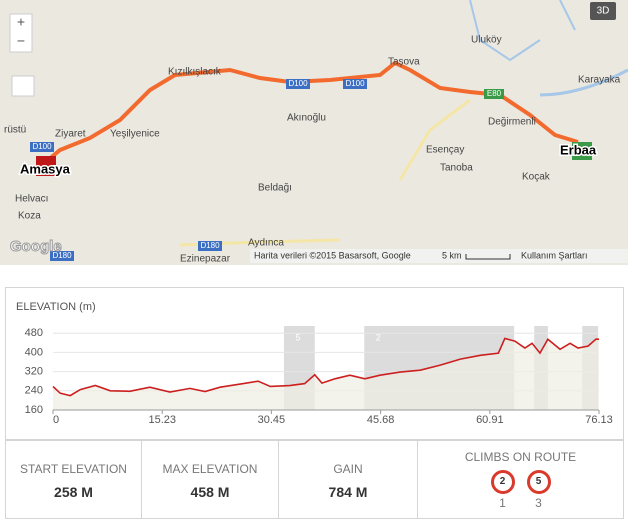 The height and width of the screenshot is (519, 628). I want to click on climb-category: 5, so click(538, 482).